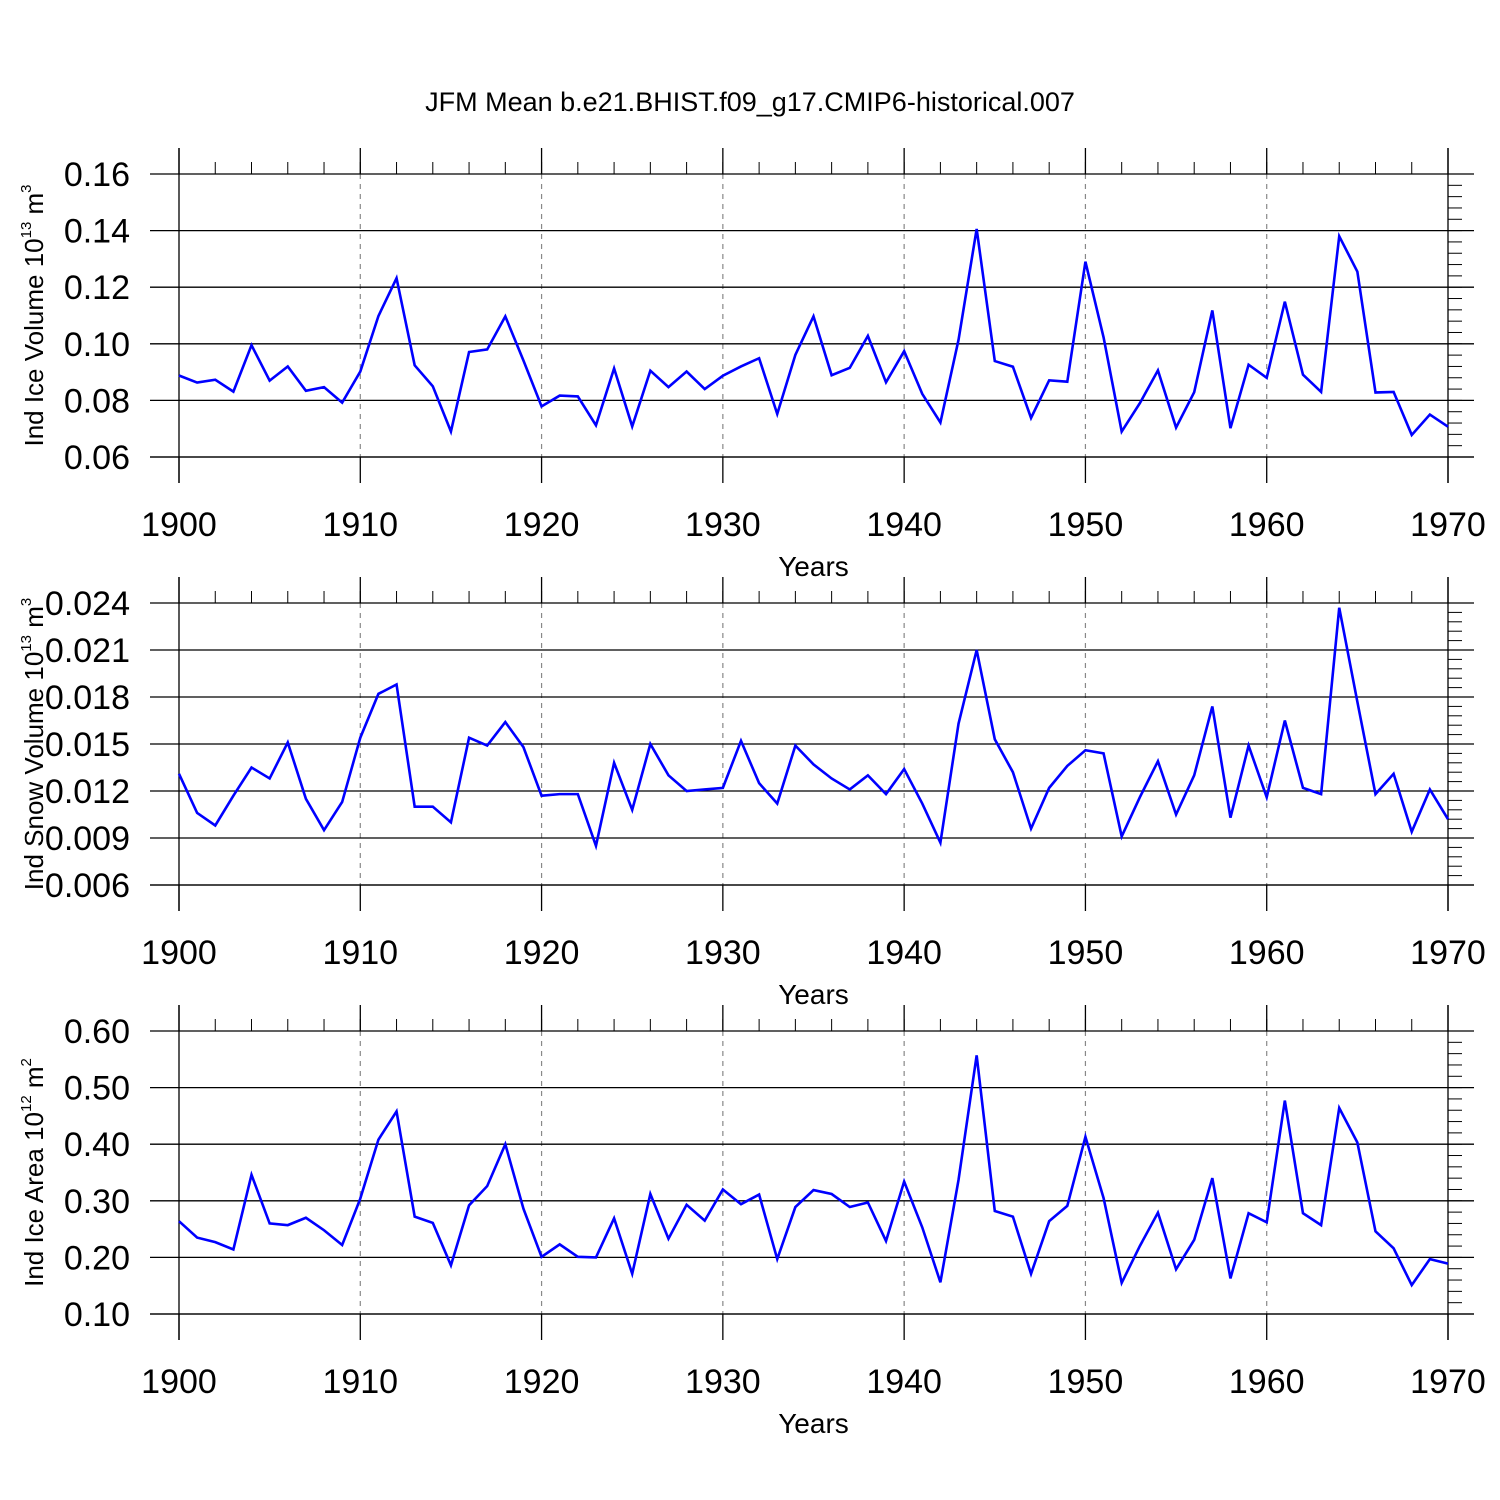 The height and width of the screenshot is (1500, 1500). I want to click on y-tick-label: 0.009, so click(87, 839).